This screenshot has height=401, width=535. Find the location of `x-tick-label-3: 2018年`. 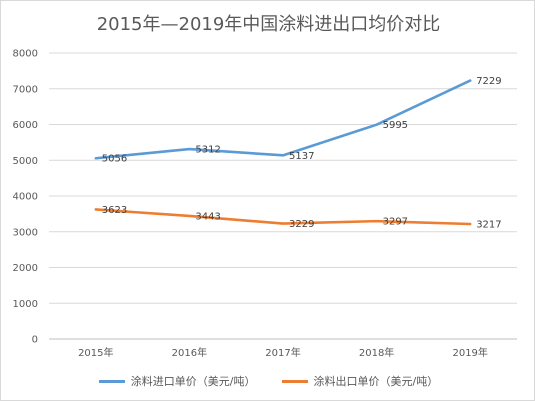

x-tick-label-3: 2018年 is located at coordinates (376, 352).